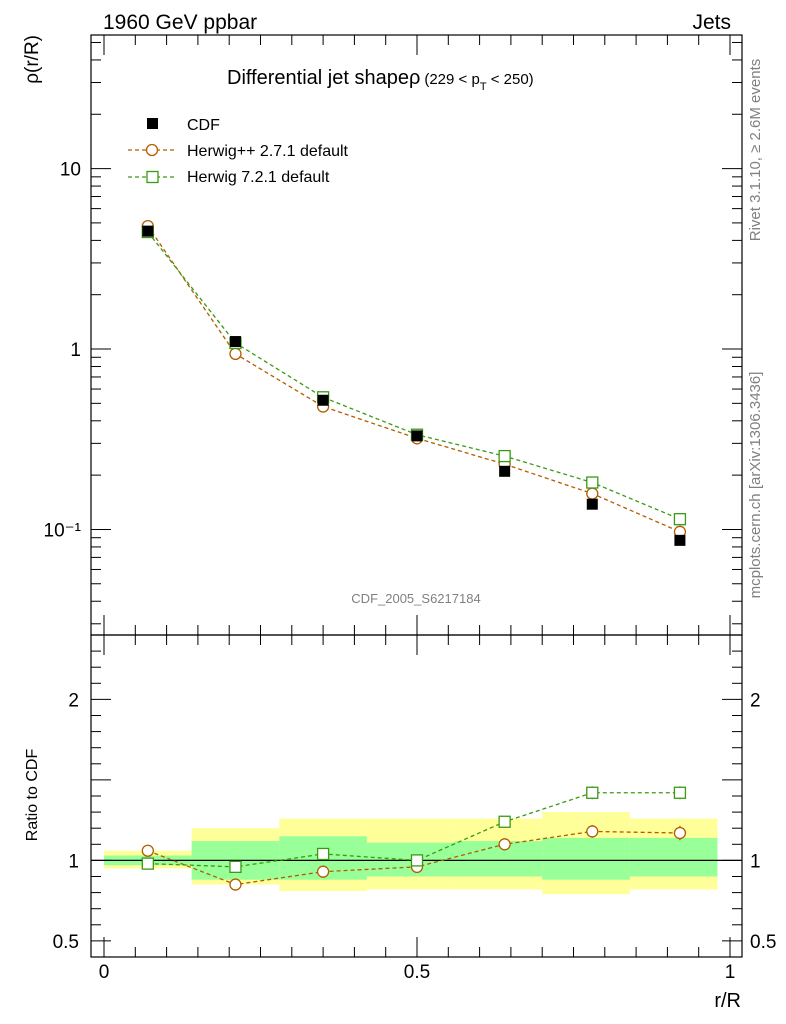  What do you see at coordinates (152, 177) in the screenshot?
I see `legend-marker-herwig7` at bounding box center [152, 177].